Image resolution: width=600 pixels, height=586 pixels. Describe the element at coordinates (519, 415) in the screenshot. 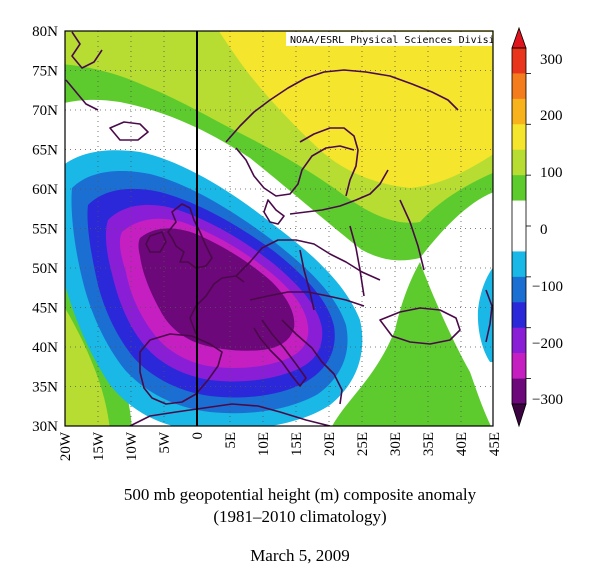

I see `colorbar-min-arrow` at that location.